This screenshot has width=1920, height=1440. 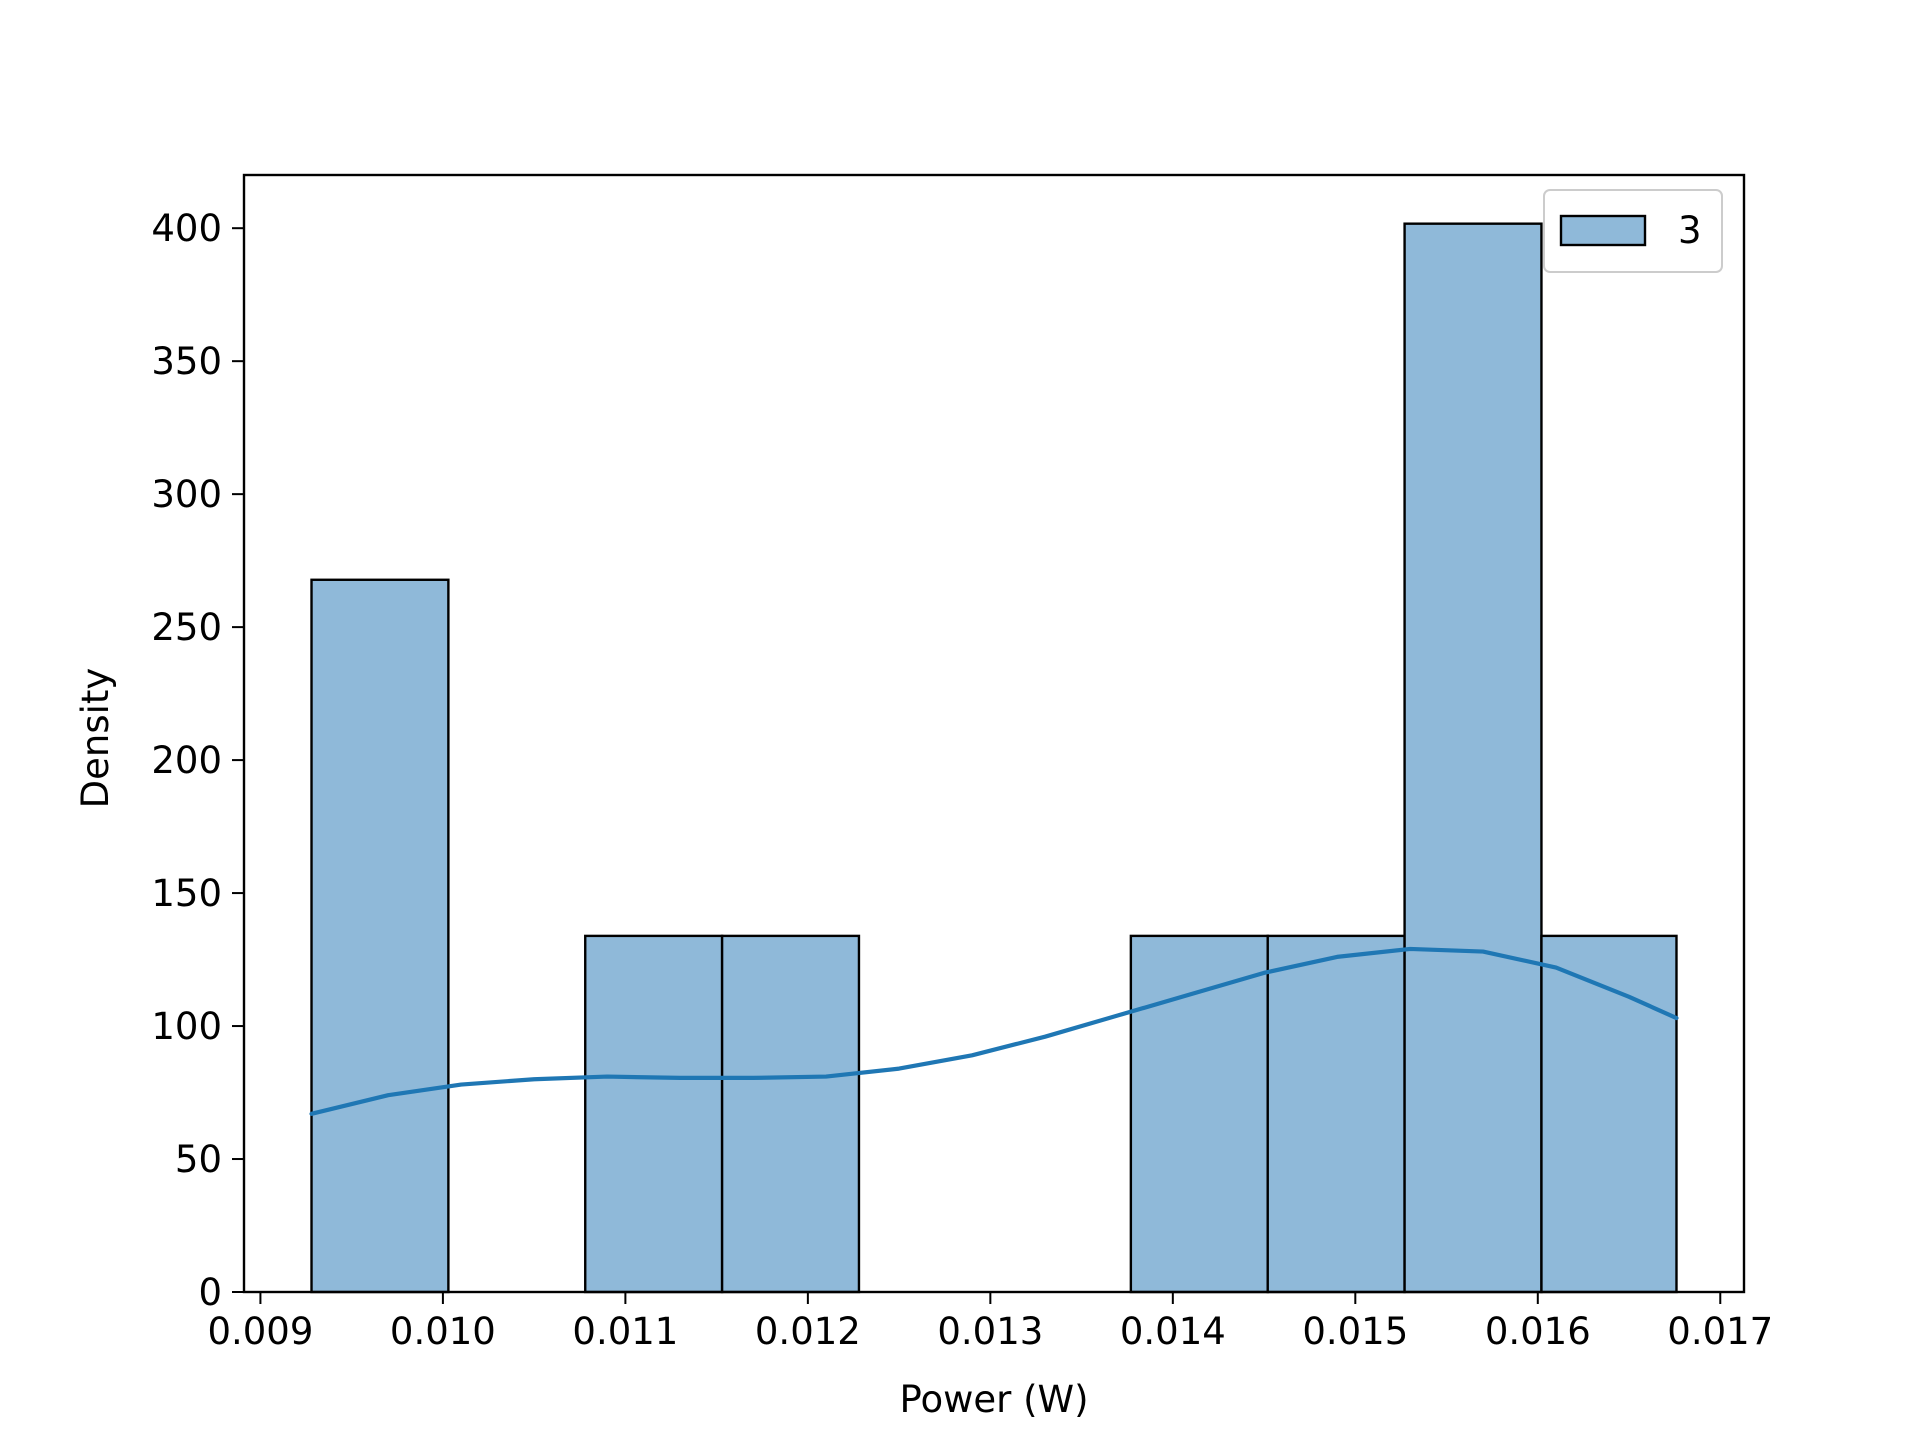 I want to click on y-axis-label: Density, so click(x=95, y=738).